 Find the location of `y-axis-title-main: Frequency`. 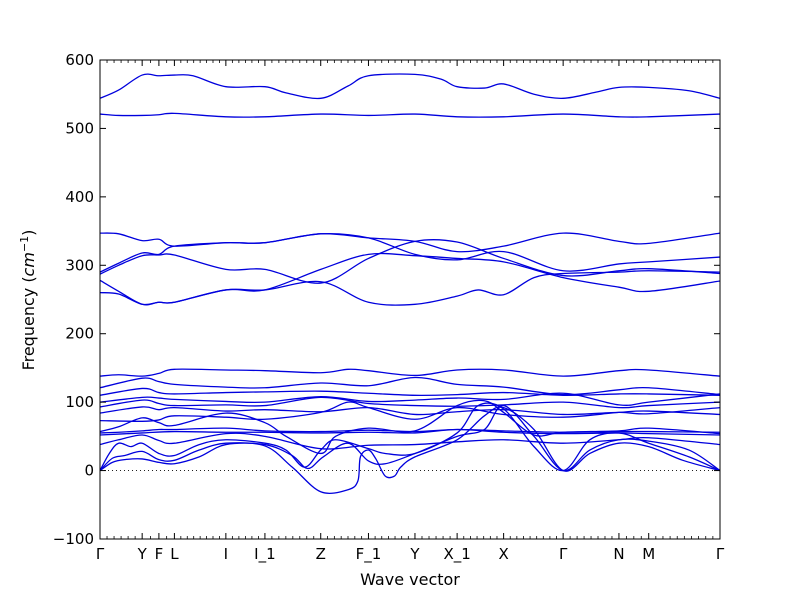

y-axis-title-main: Frequency is located at coordinates (28, 329).